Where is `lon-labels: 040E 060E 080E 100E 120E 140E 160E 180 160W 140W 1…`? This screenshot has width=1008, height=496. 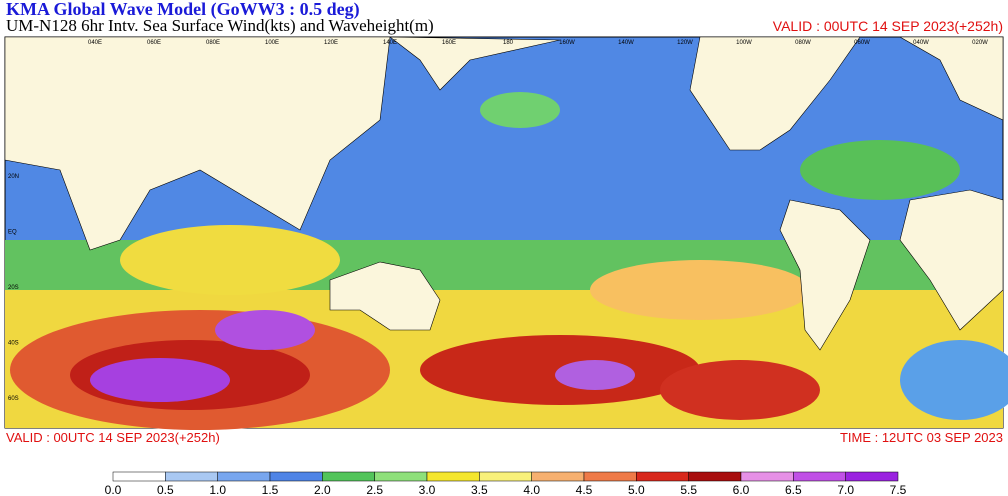
lon-labels: 040E 060E 080E 100E 120E 140E 160E 180 160W 140W 1… is located at coordinates (538, 43).